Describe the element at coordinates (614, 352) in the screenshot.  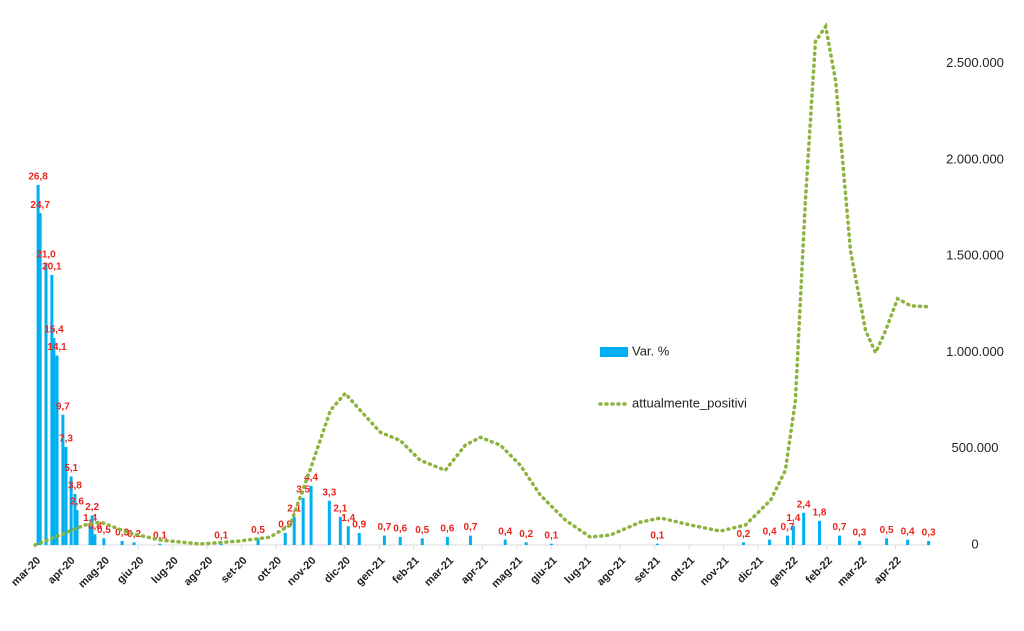
I see `legend-swatch` at that location.